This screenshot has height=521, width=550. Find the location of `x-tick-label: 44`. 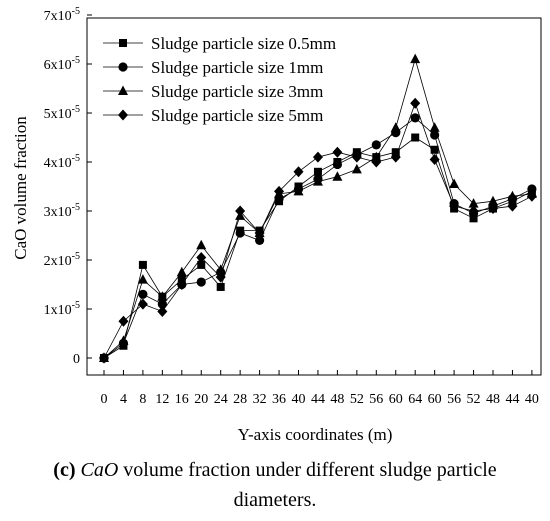

x-tick-label: 44 is located at coordinates (318, 399).